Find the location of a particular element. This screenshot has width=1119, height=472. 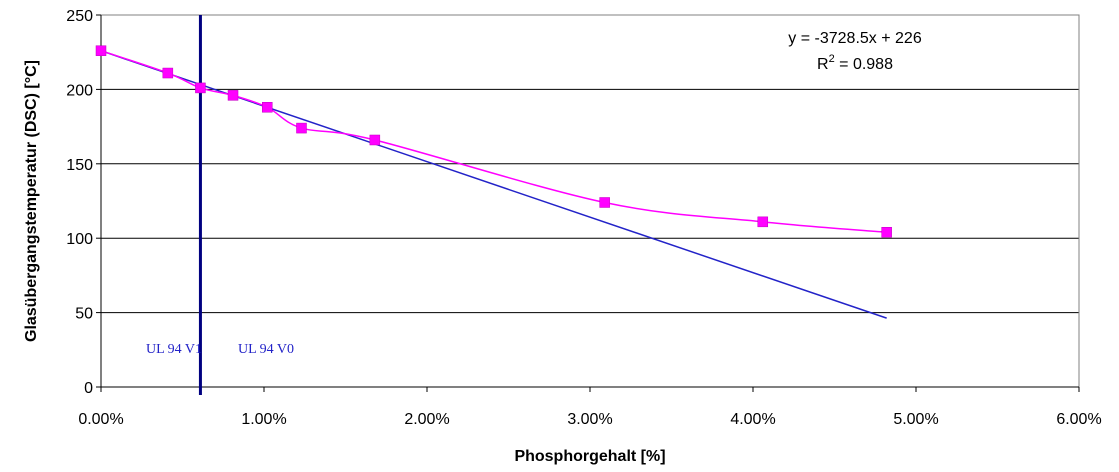

y-axis-title: Glasübergangstemperatur (DSC) [°C] is located at coordinates (31, 201).